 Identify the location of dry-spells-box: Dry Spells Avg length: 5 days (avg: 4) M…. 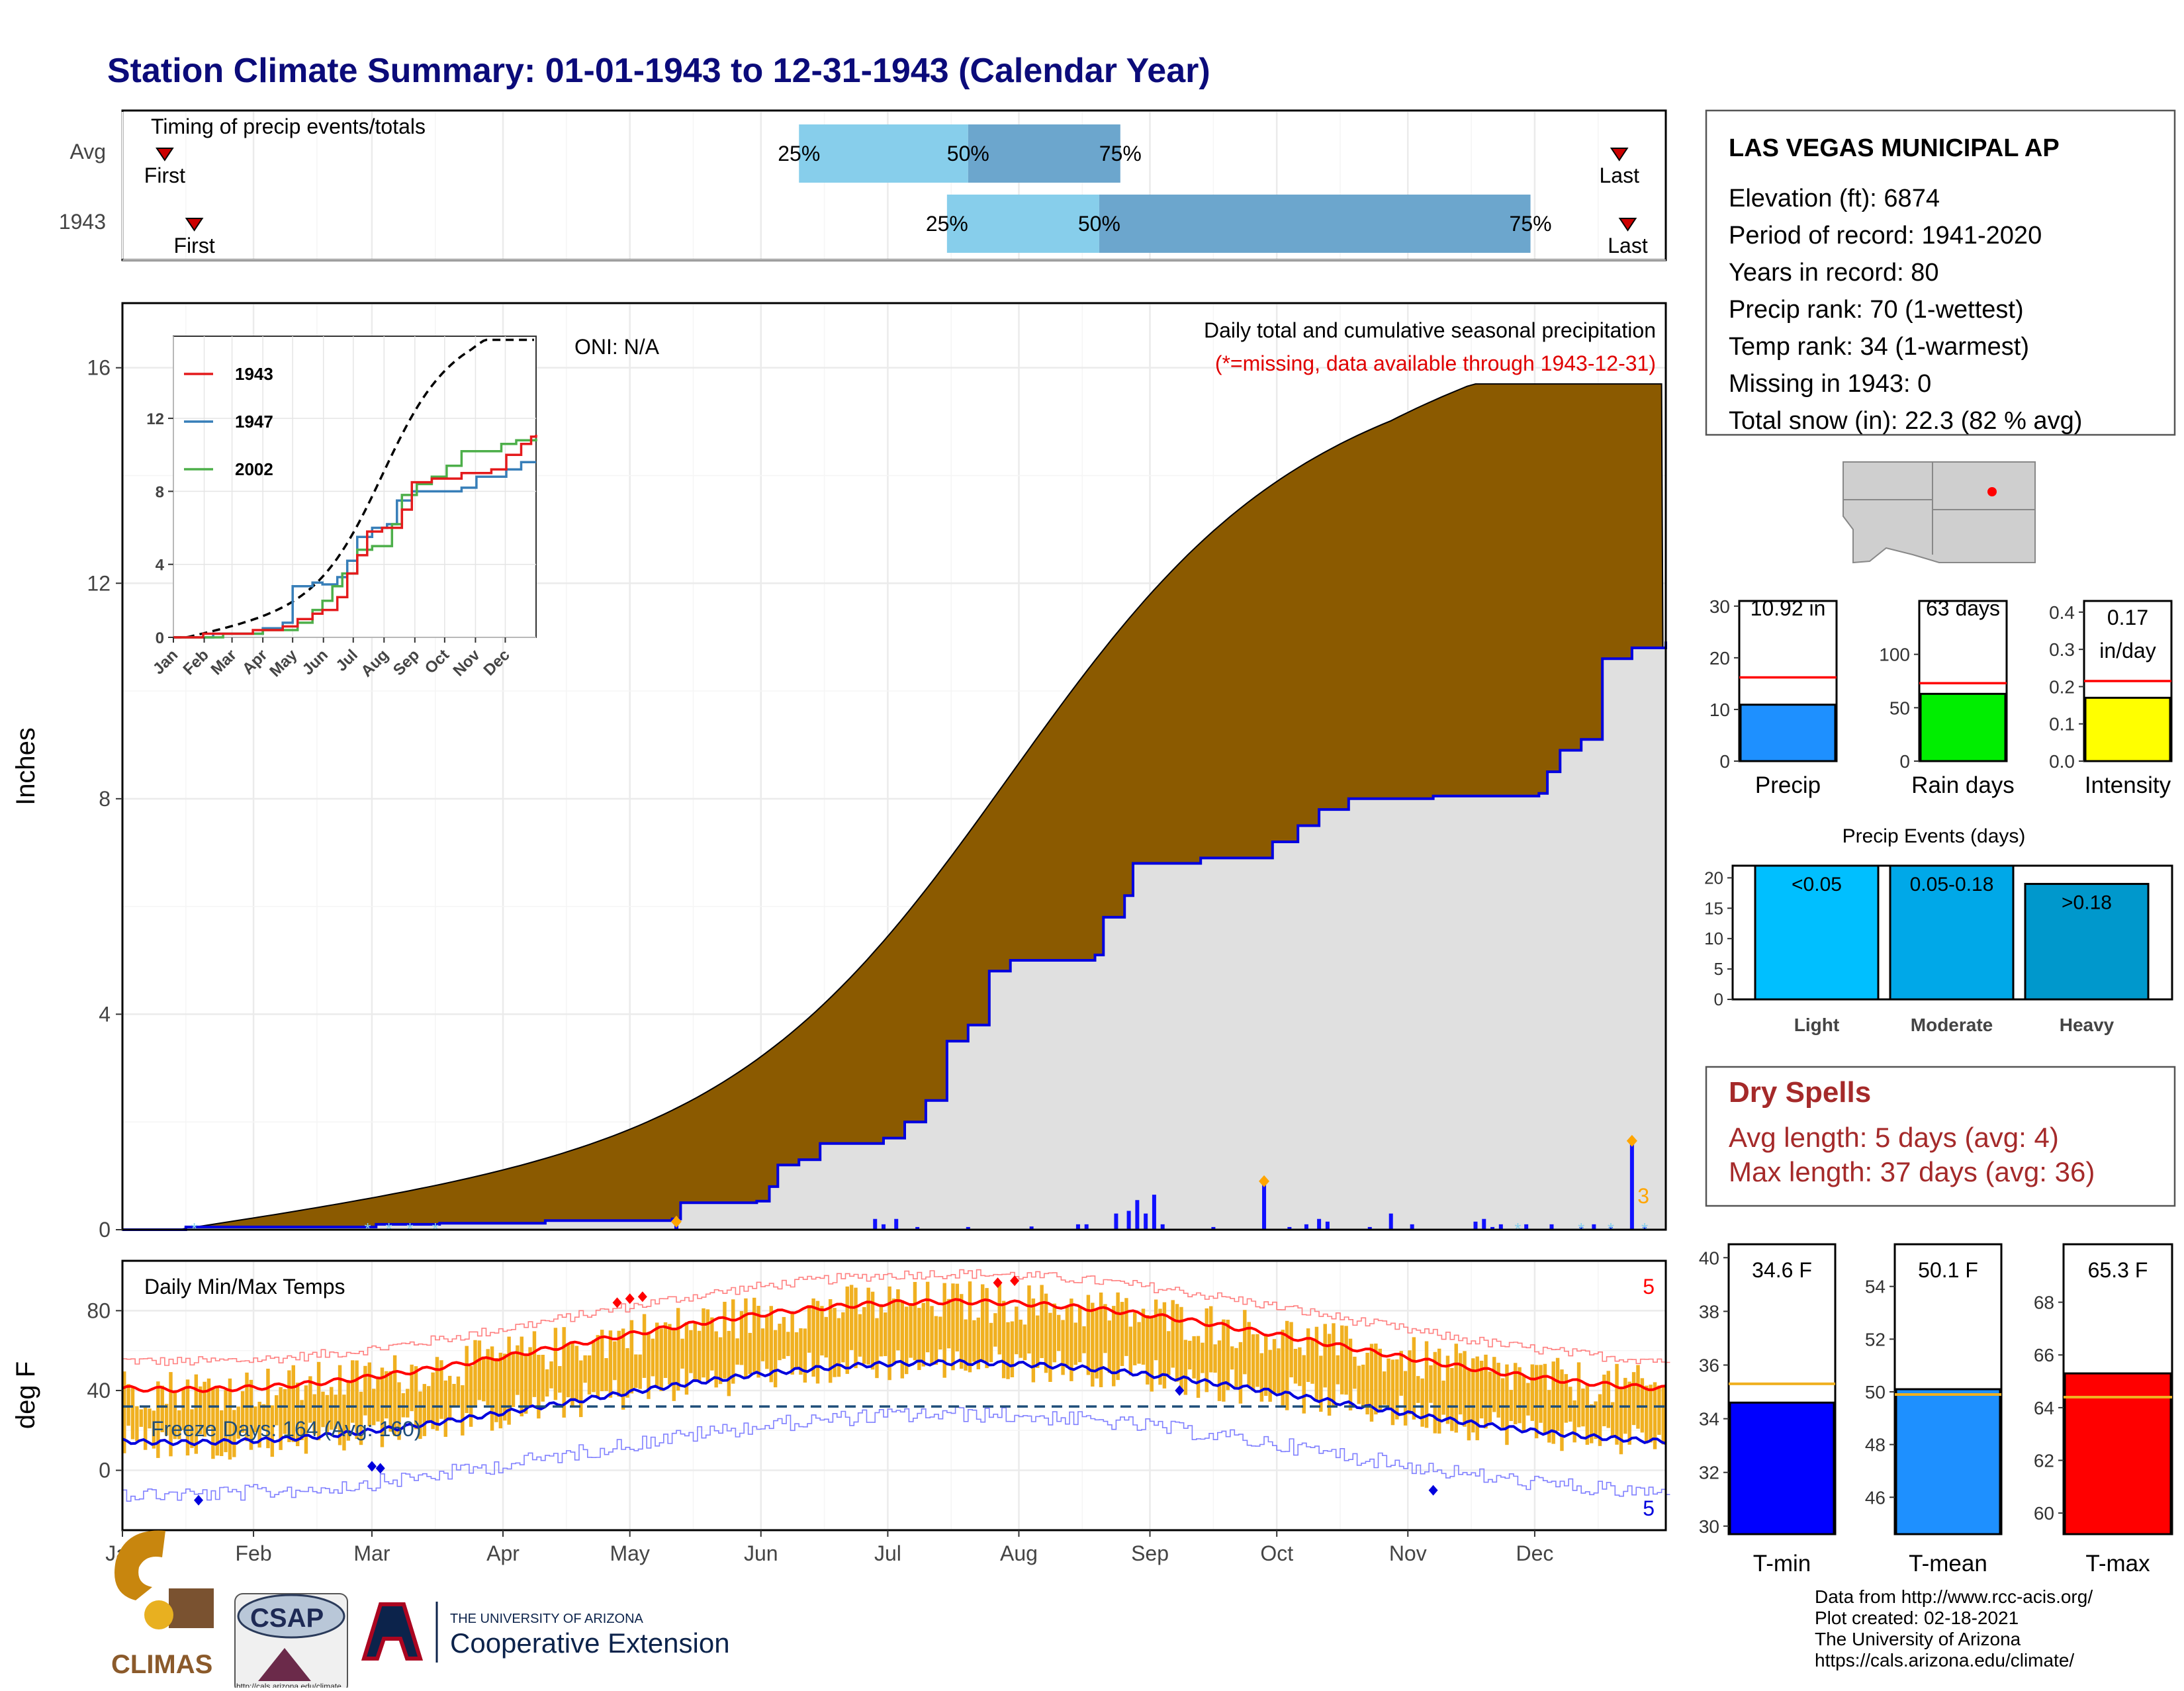
(1940, 1136).